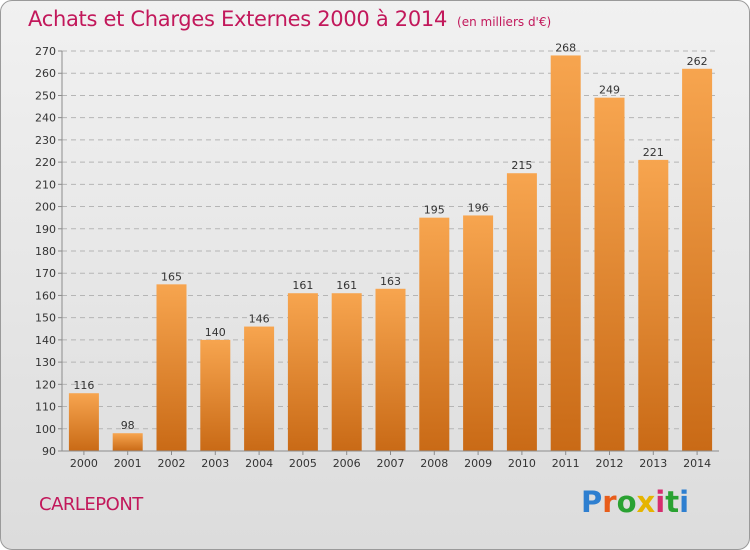  What do you see at coordinates (347, 463) in the screenshot?
I see `x-tick-label: 2006` at bounding box center [347, 463].